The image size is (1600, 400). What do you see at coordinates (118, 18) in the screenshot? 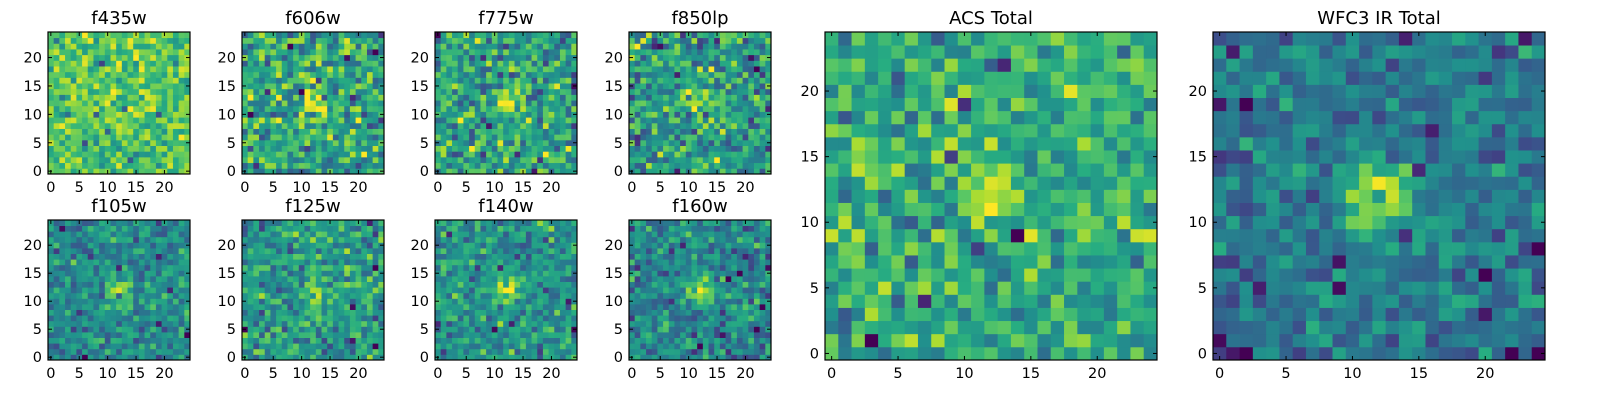
I see `panel-title: f435w` at bounding box center [118, 18].